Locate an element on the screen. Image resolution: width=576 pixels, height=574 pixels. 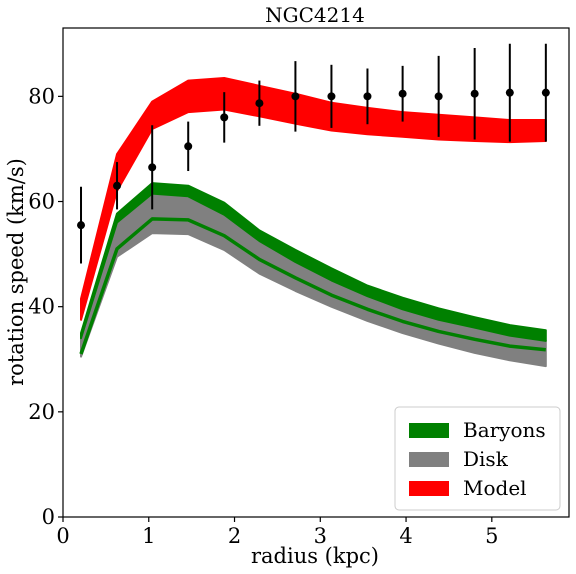
x-axis-label: radius (kpc) is located at coordinates (315, 556).